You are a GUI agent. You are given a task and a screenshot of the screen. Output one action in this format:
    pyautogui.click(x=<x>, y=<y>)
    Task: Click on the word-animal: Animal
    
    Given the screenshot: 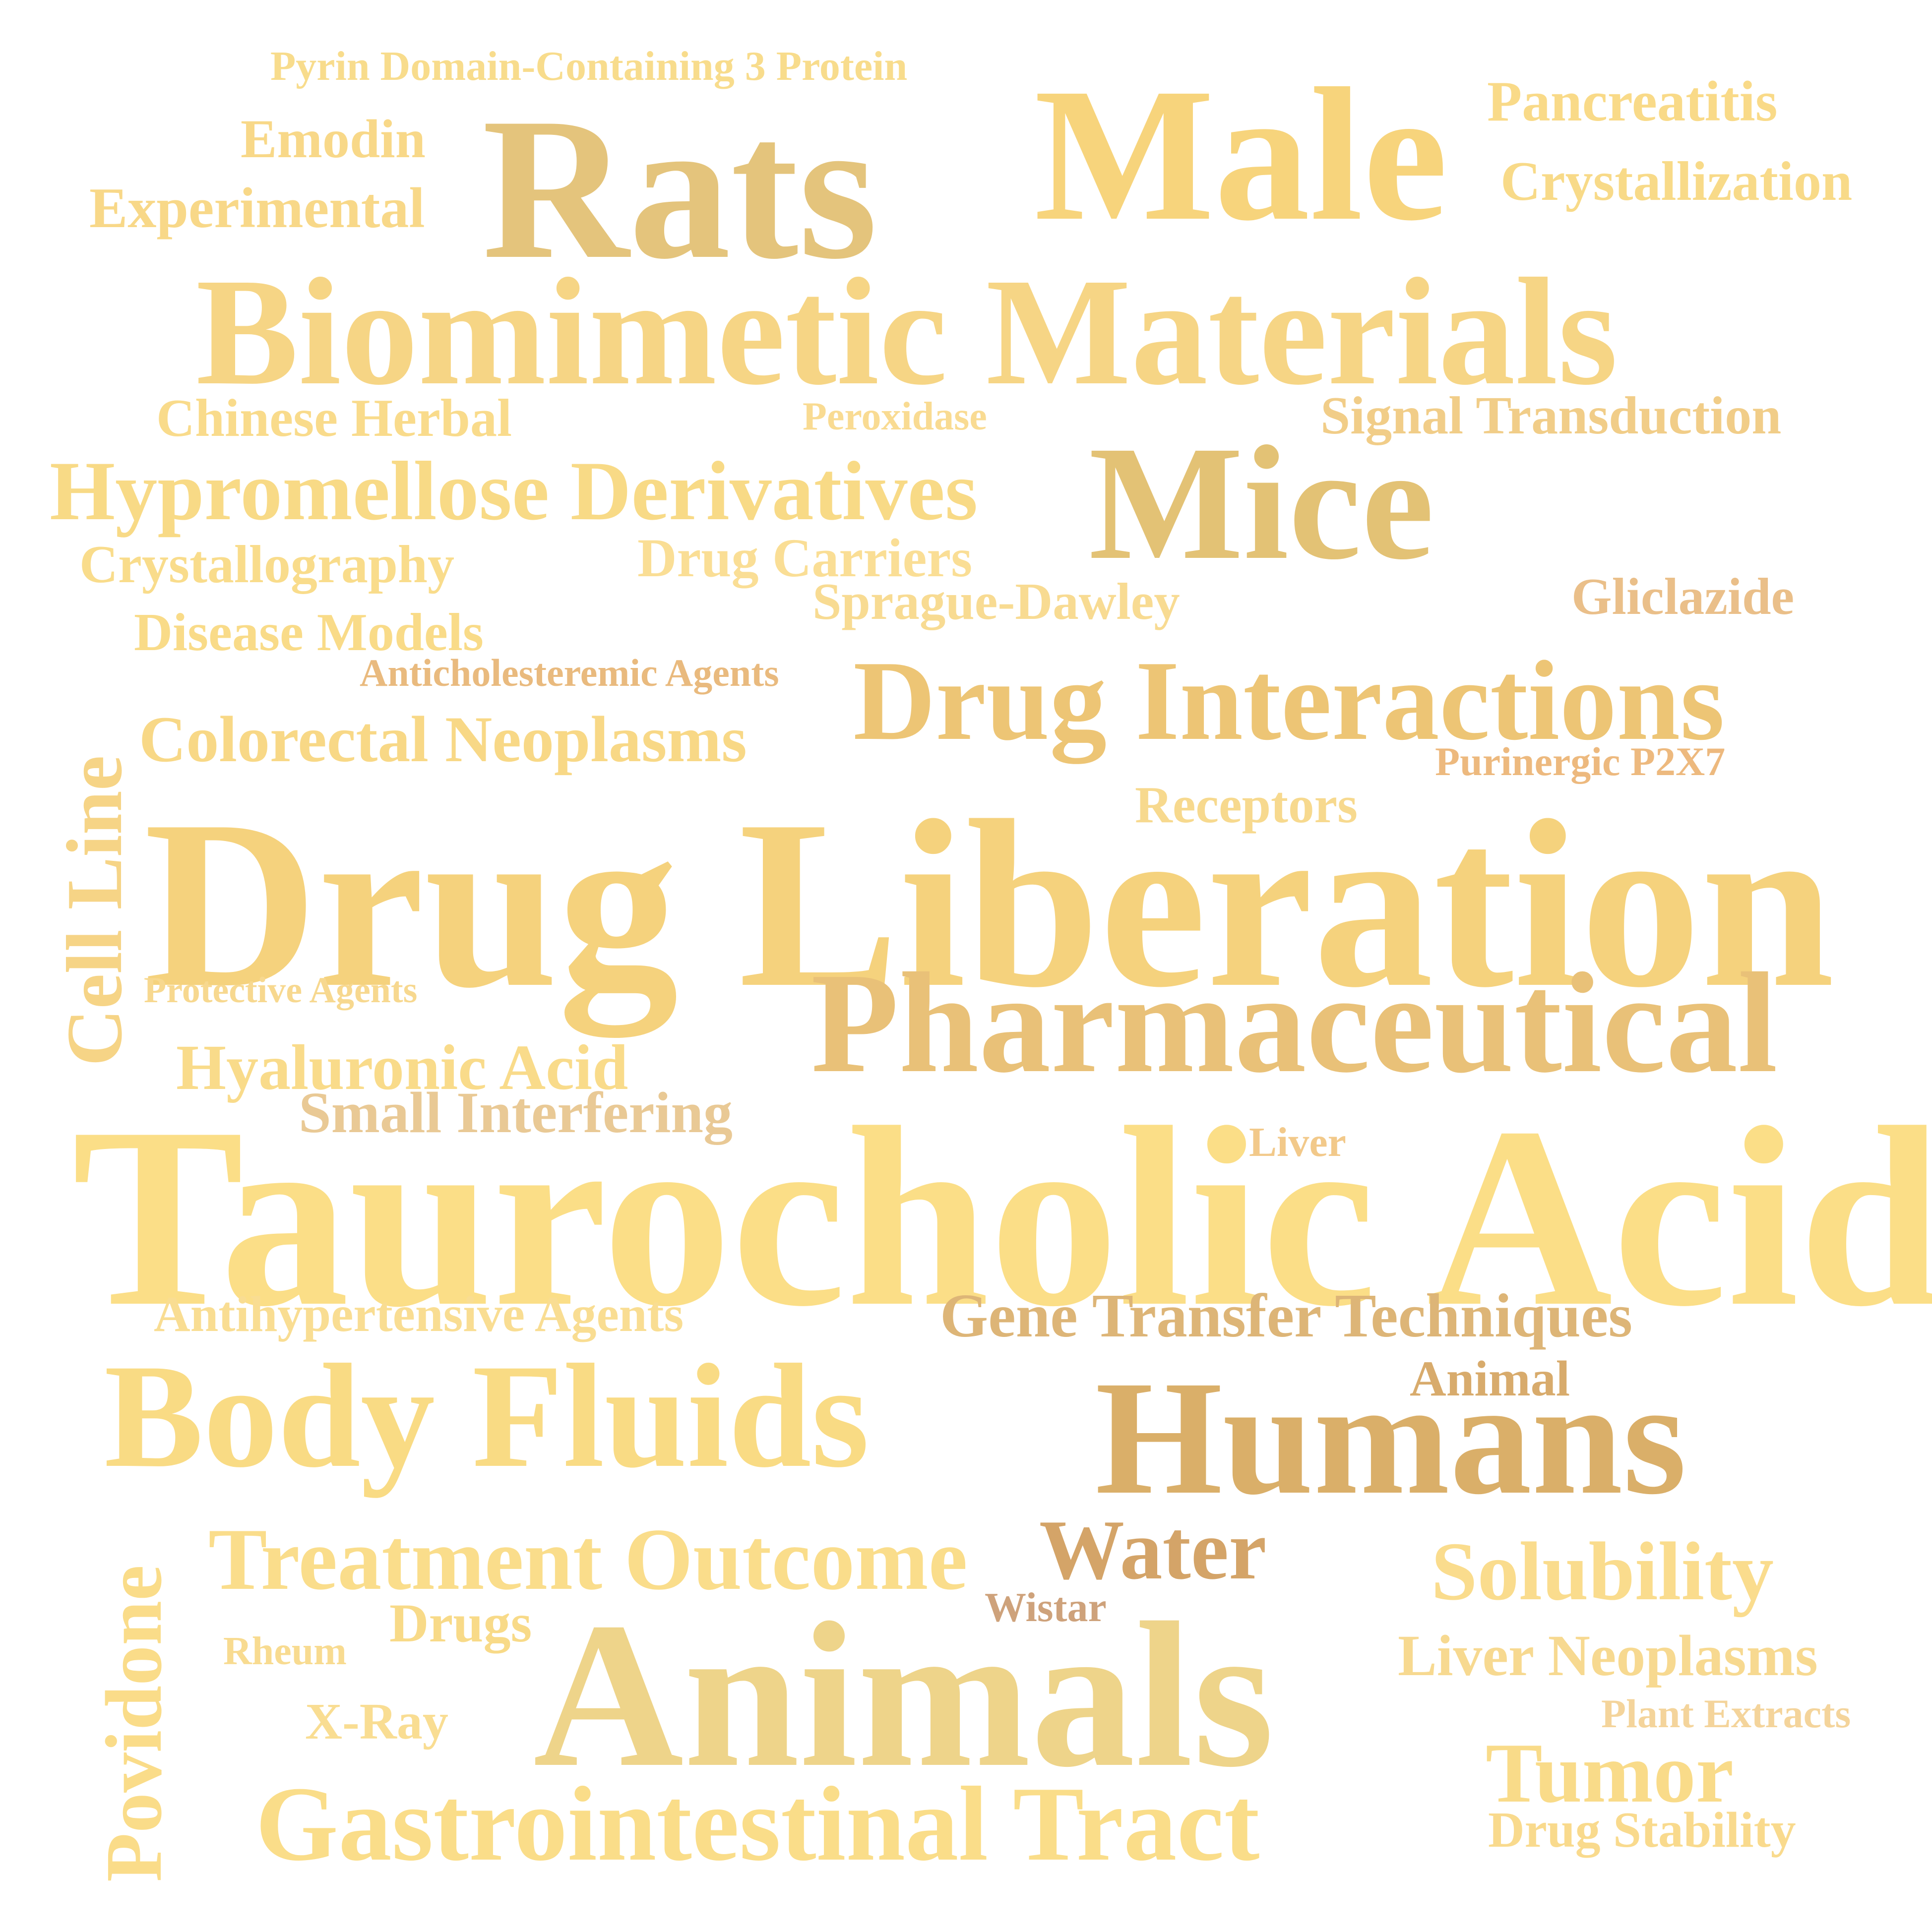 What is the action you would take?
    pyautogui.click(x=1490, y=1379)
    